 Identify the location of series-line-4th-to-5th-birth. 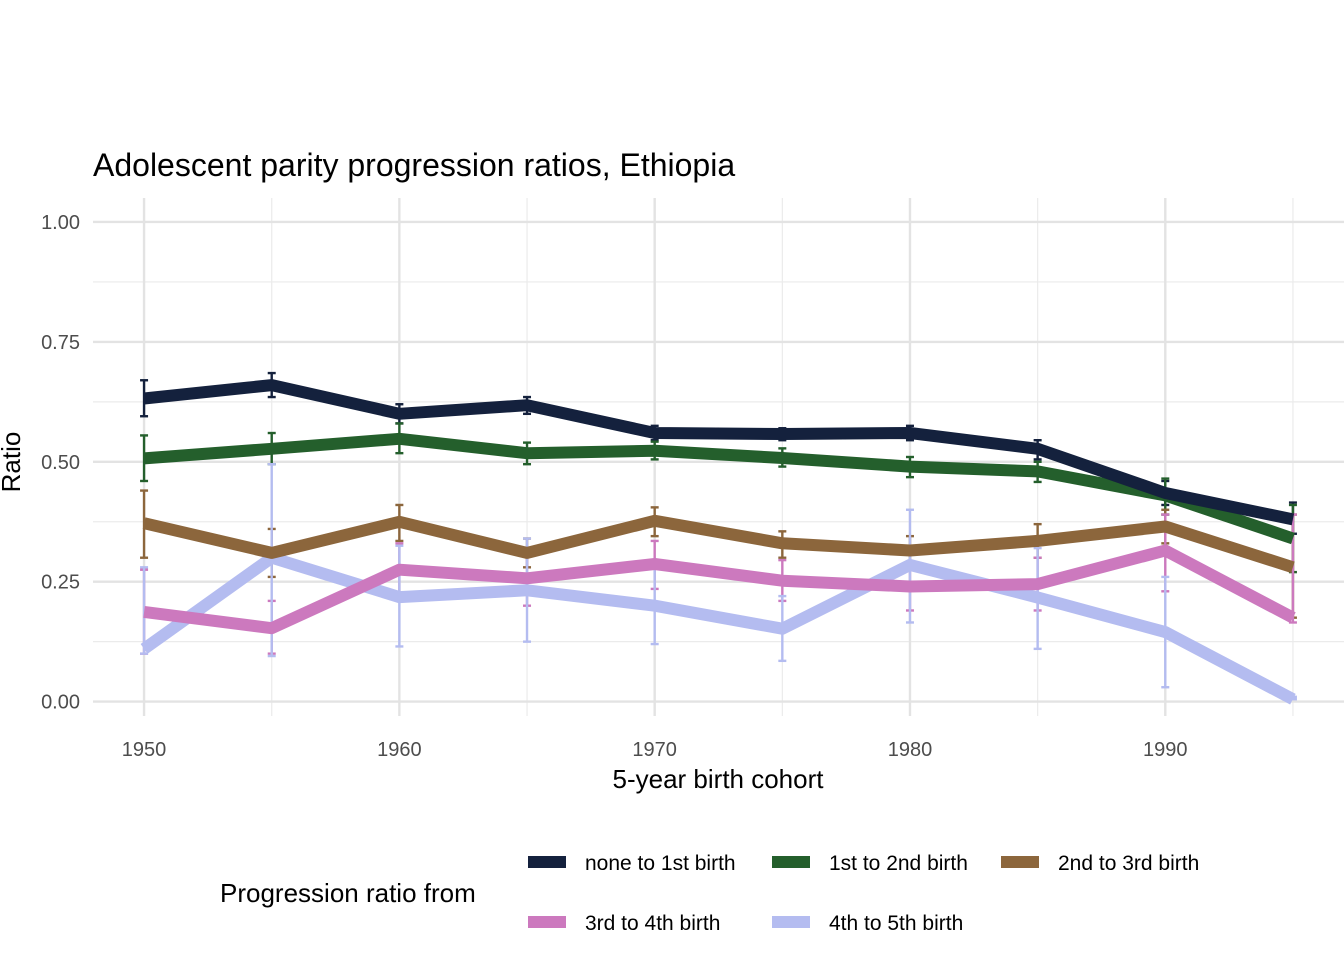
(718, 628).